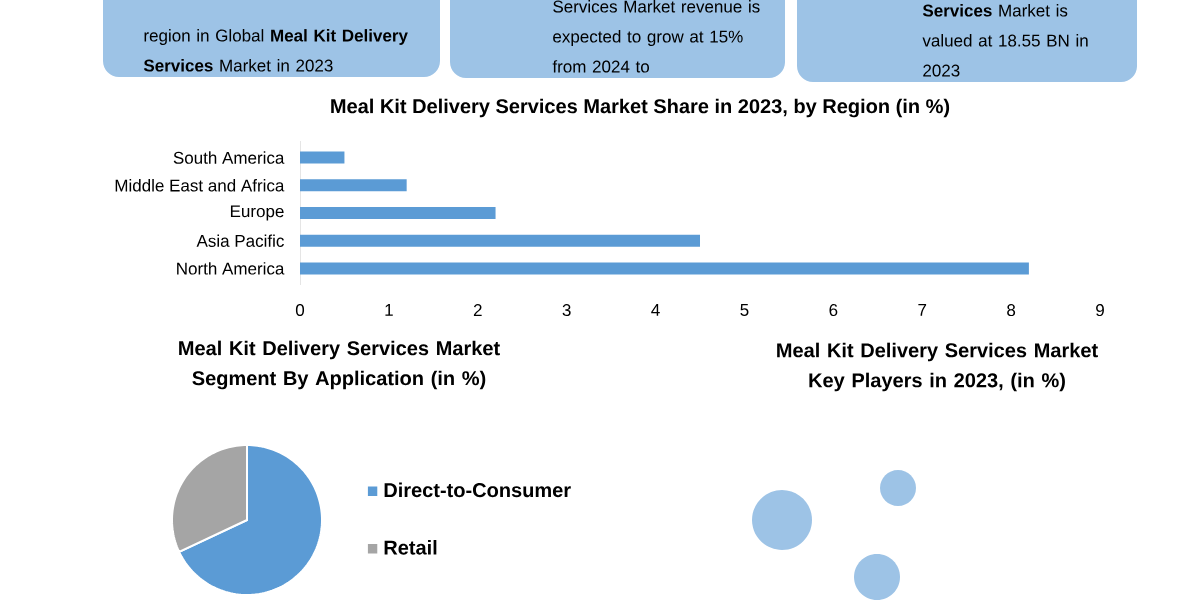 The height and width of the screenshot is (600, 1200). I want to click on chart-title: Meal Kit Delivery Services Market Segment By Application (in %), so click(339, 365).